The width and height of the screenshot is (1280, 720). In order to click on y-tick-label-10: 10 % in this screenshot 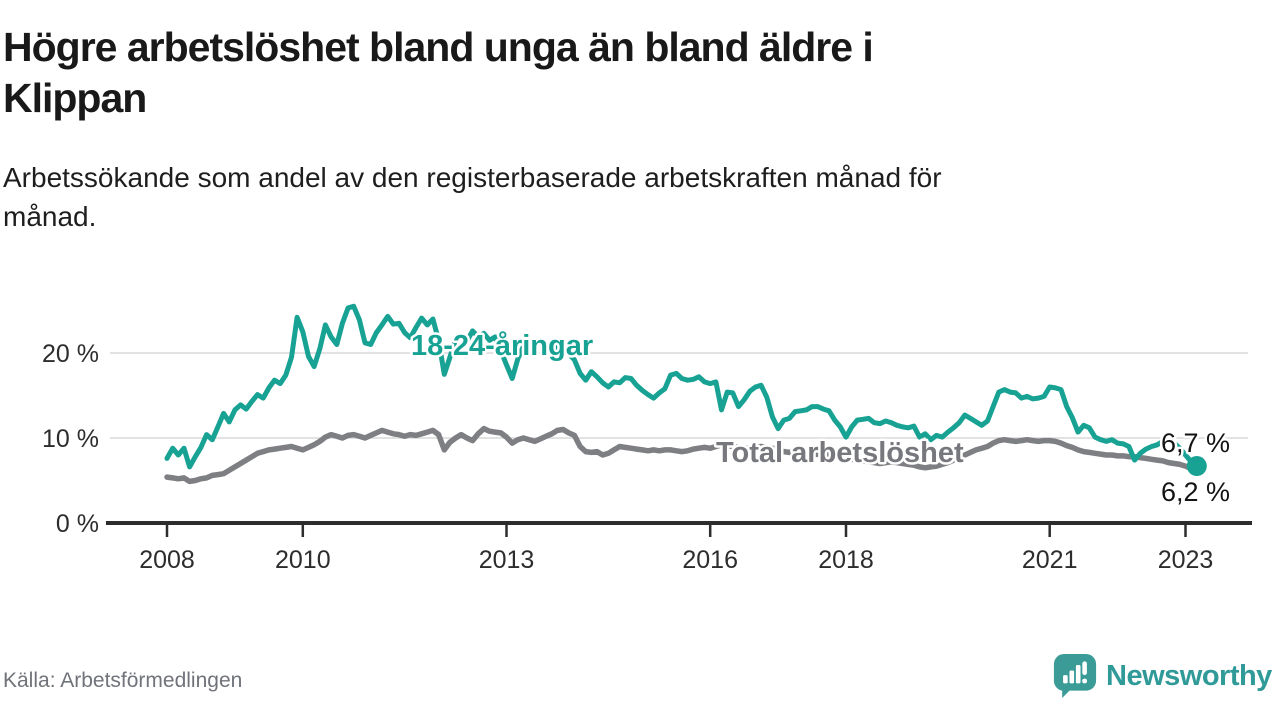, I will do `click(70, 439)`.